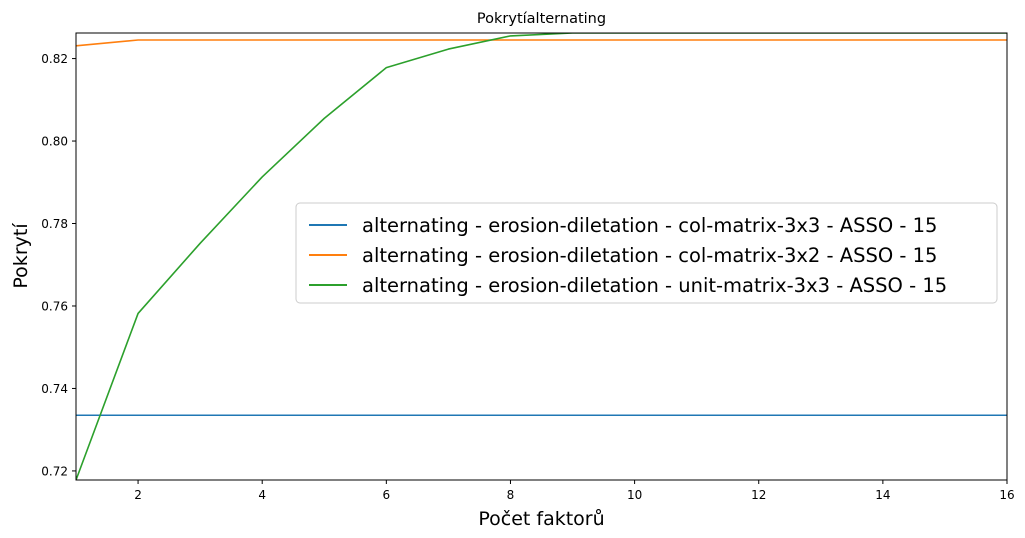  What do you see at coordinates (54, 59) in the screenshot?
I see `y-tick-label: 0.82` at bounding box center [54, 59].